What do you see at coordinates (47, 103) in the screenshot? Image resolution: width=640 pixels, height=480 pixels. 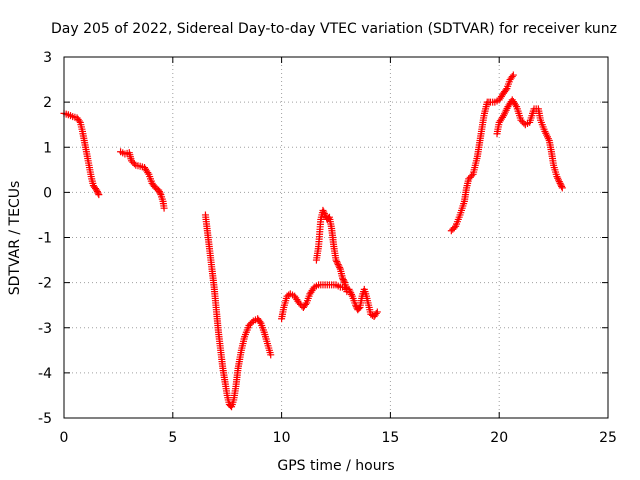 I see `y-tick-label: 2` at bounding box center [47, 103].